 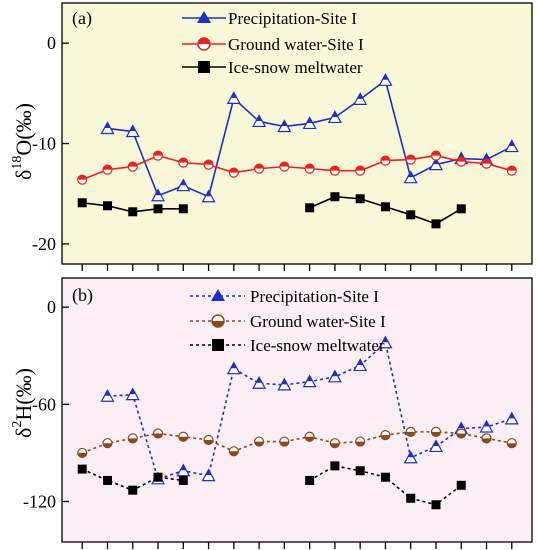 What do you see at coordinates (17, 424) in the screenshot?
I see `panel-b-ylabel-sup: 2` at bounding box center [17, 424].